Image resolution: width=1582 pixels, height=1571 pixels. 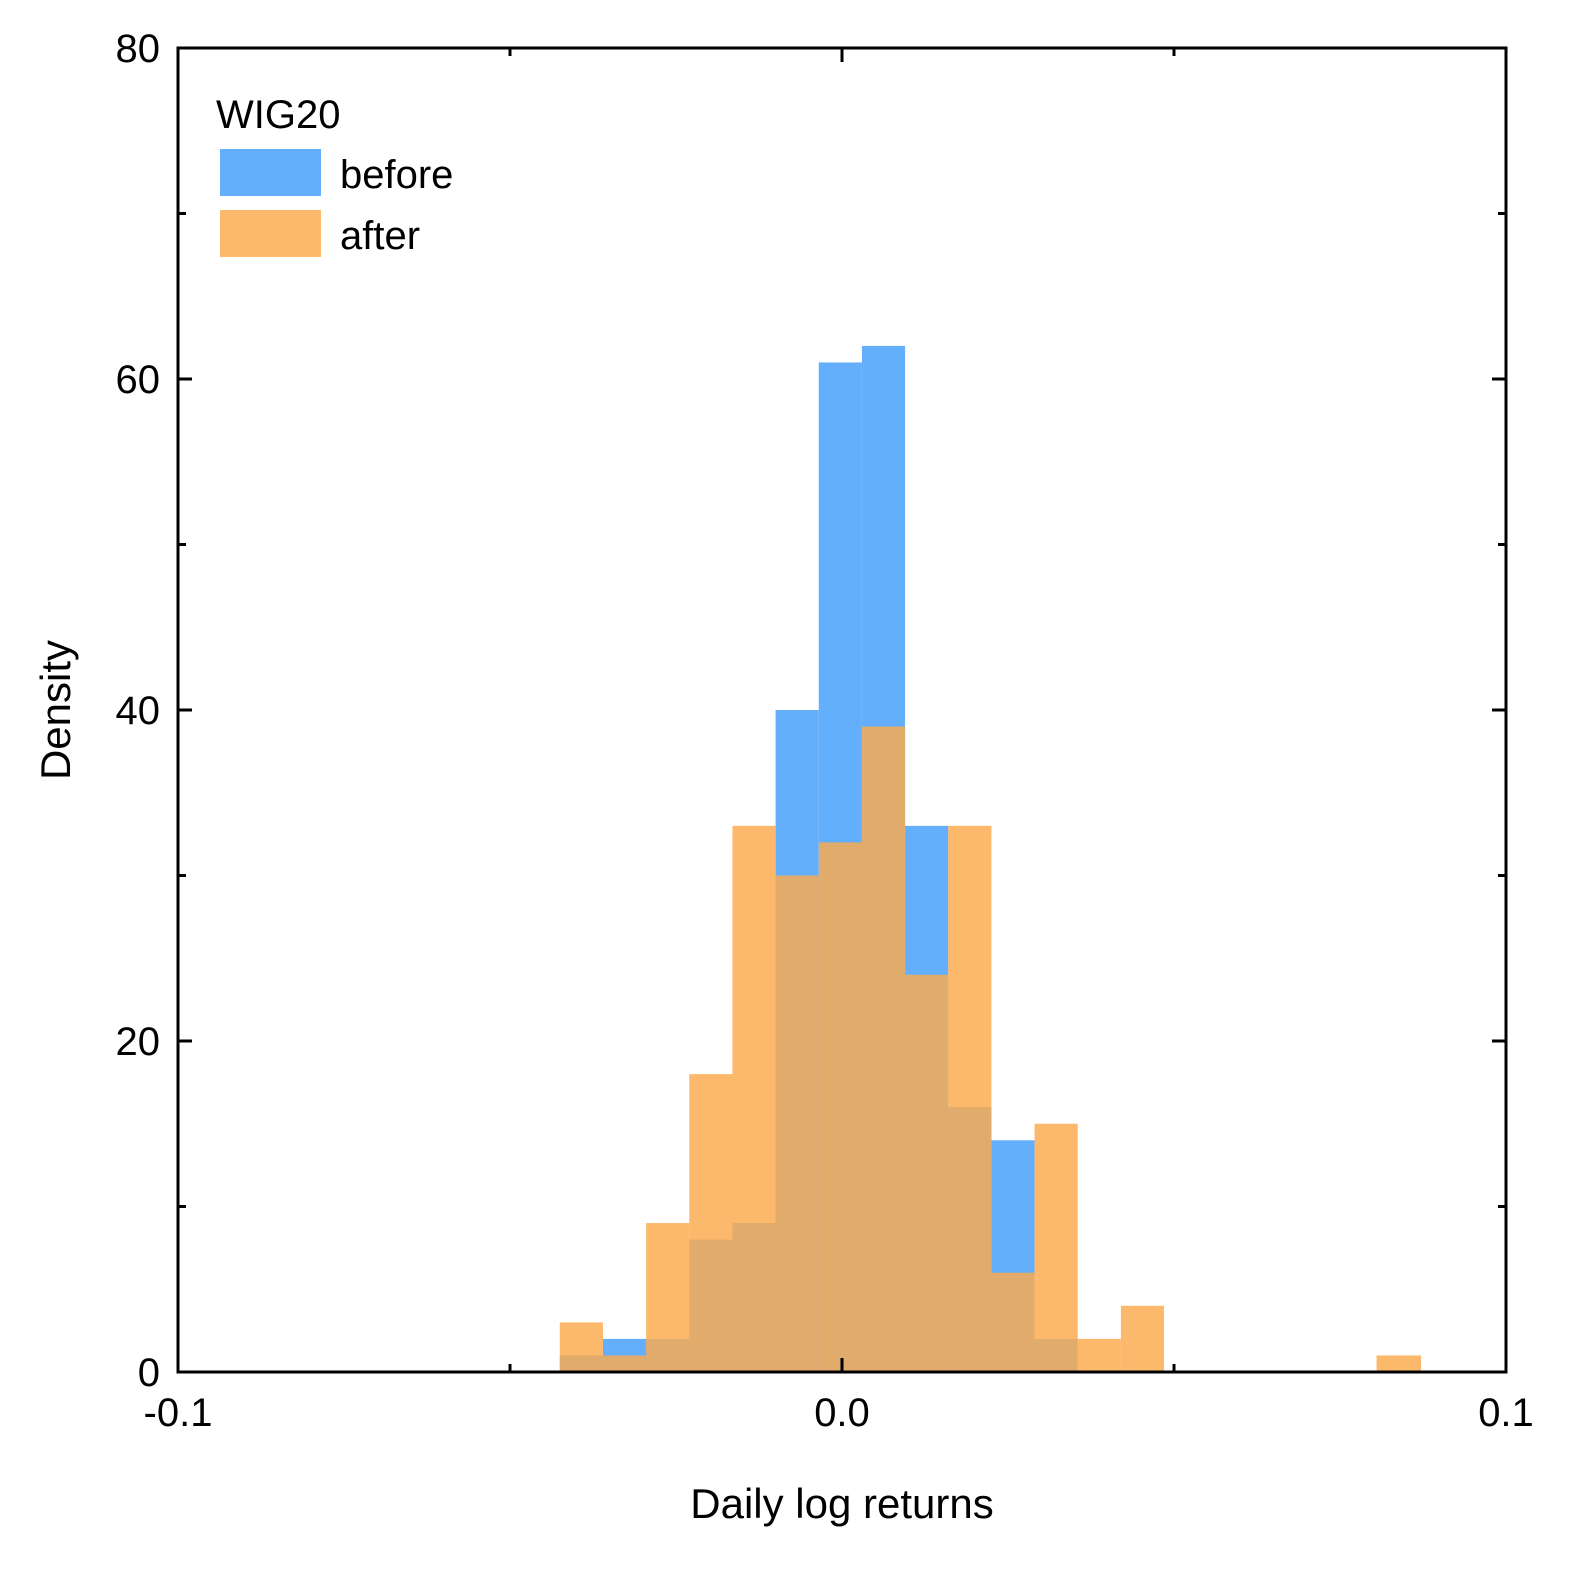 I want to click on x-axis-title: Daily log returns, so click(x=841, y=1503).